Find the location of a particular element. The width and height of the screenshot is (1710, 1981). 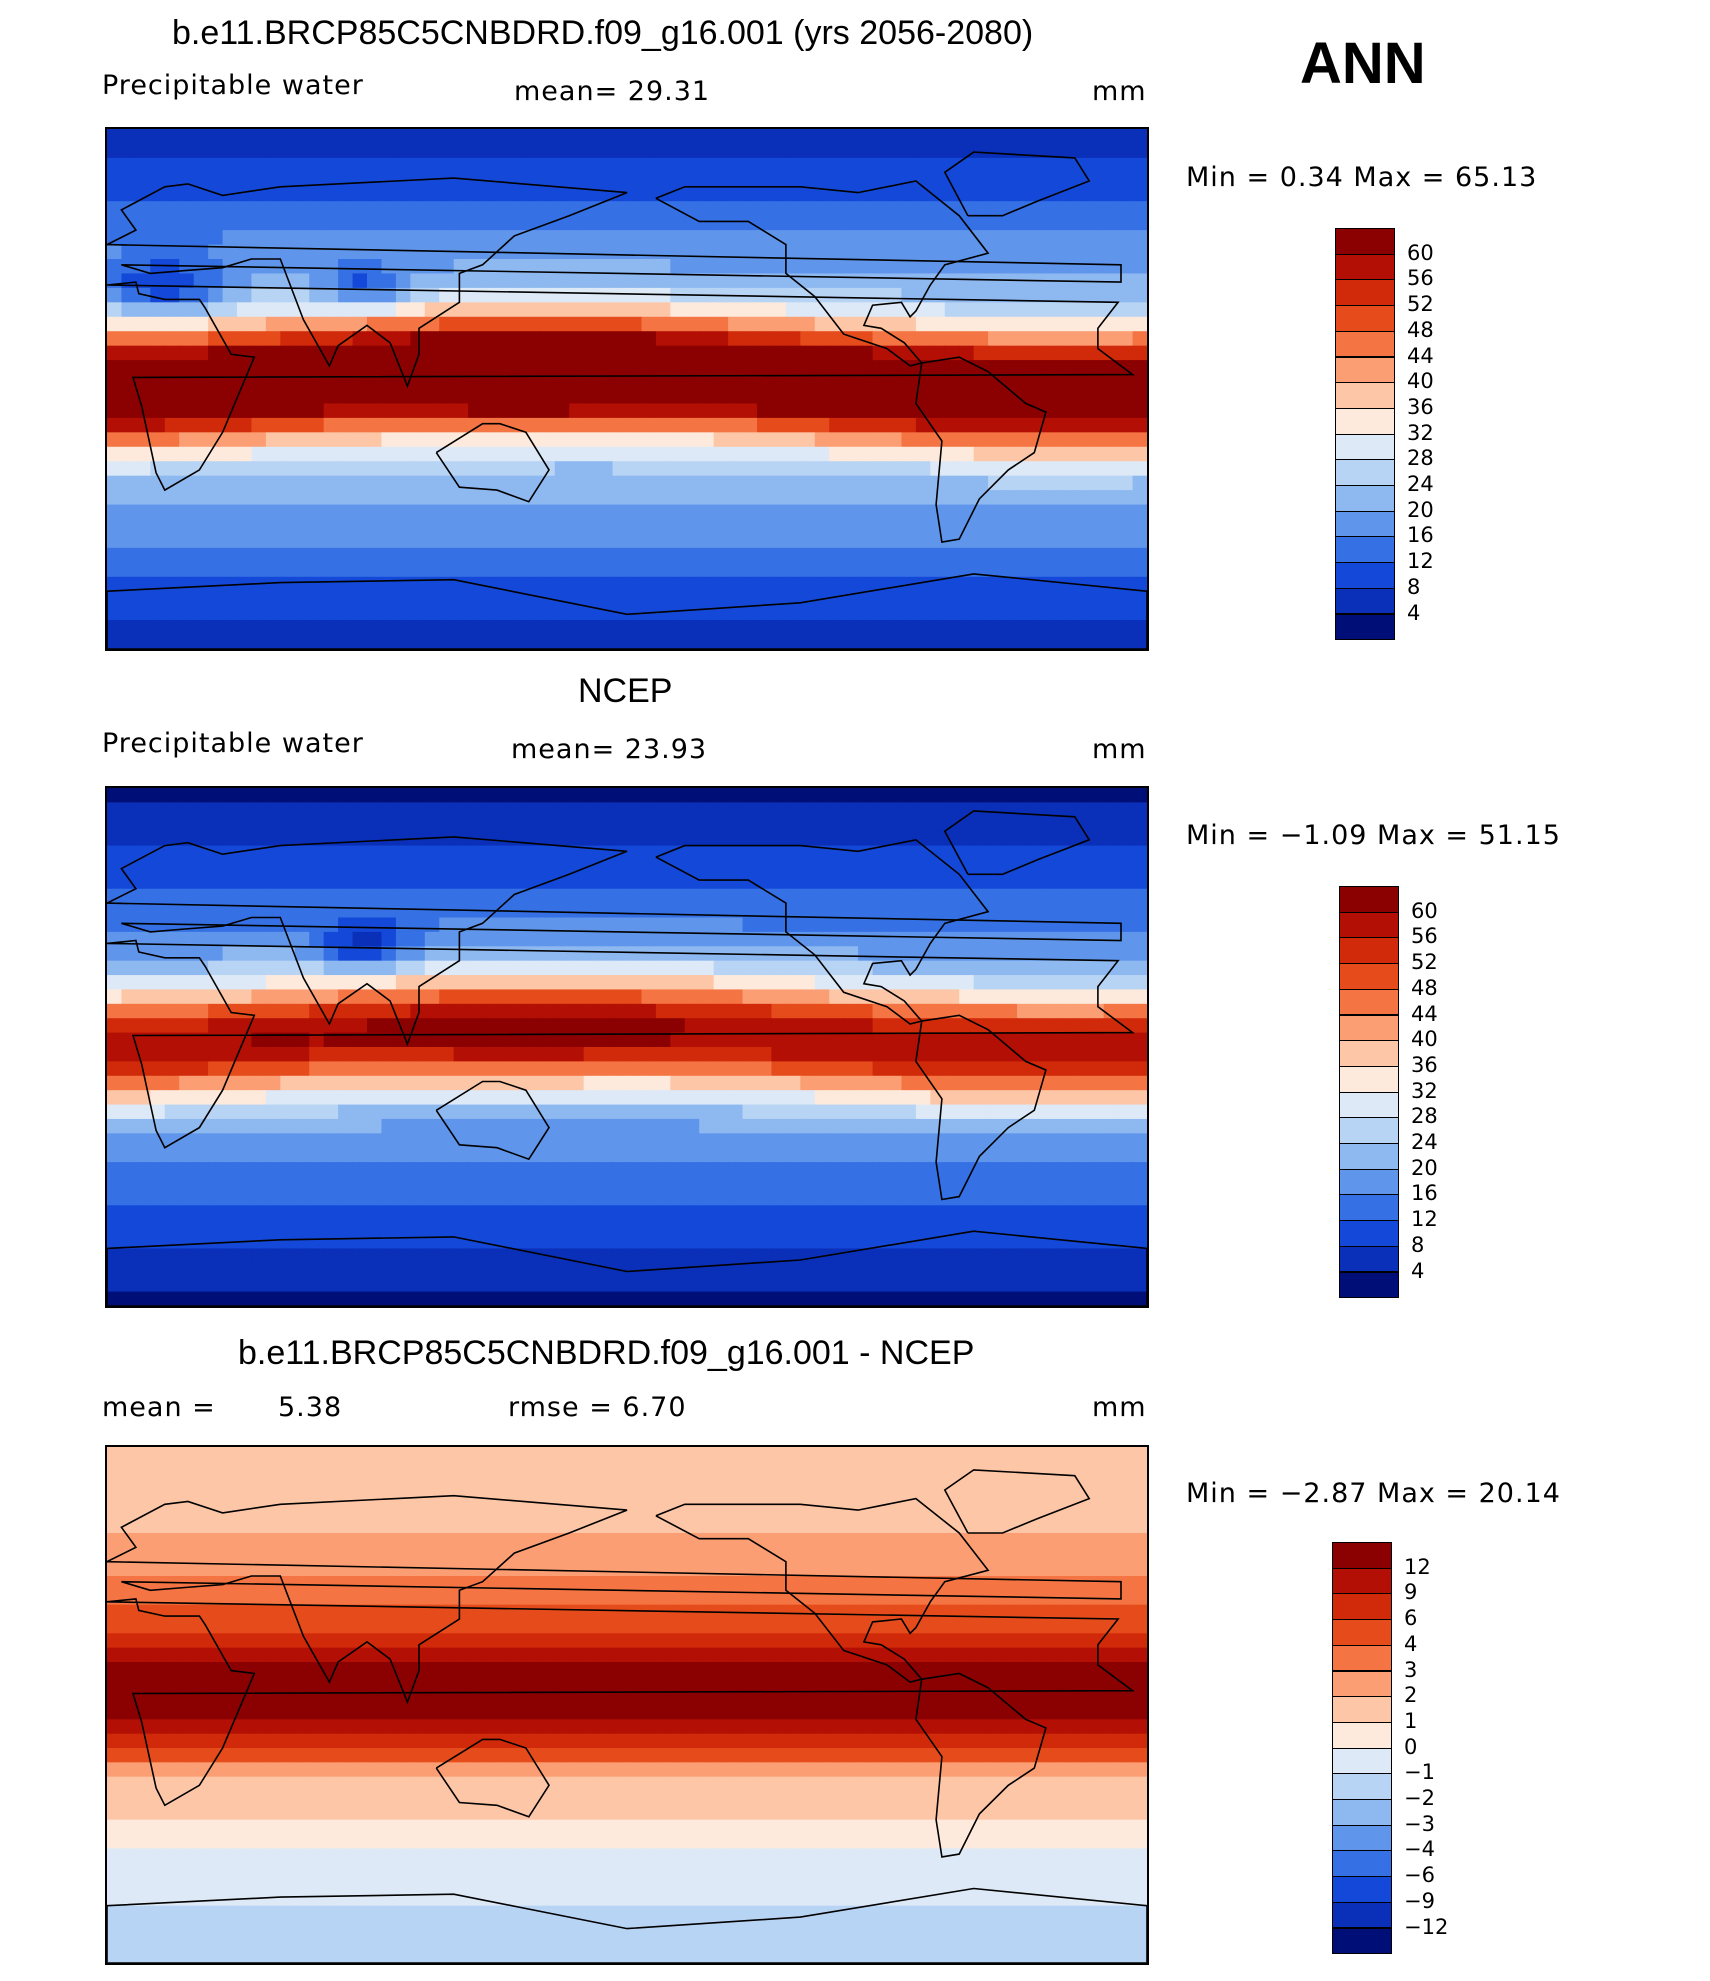

min-max-label: Min = 0.34 Max = 65.13 is located at coordinates (1362, 177).